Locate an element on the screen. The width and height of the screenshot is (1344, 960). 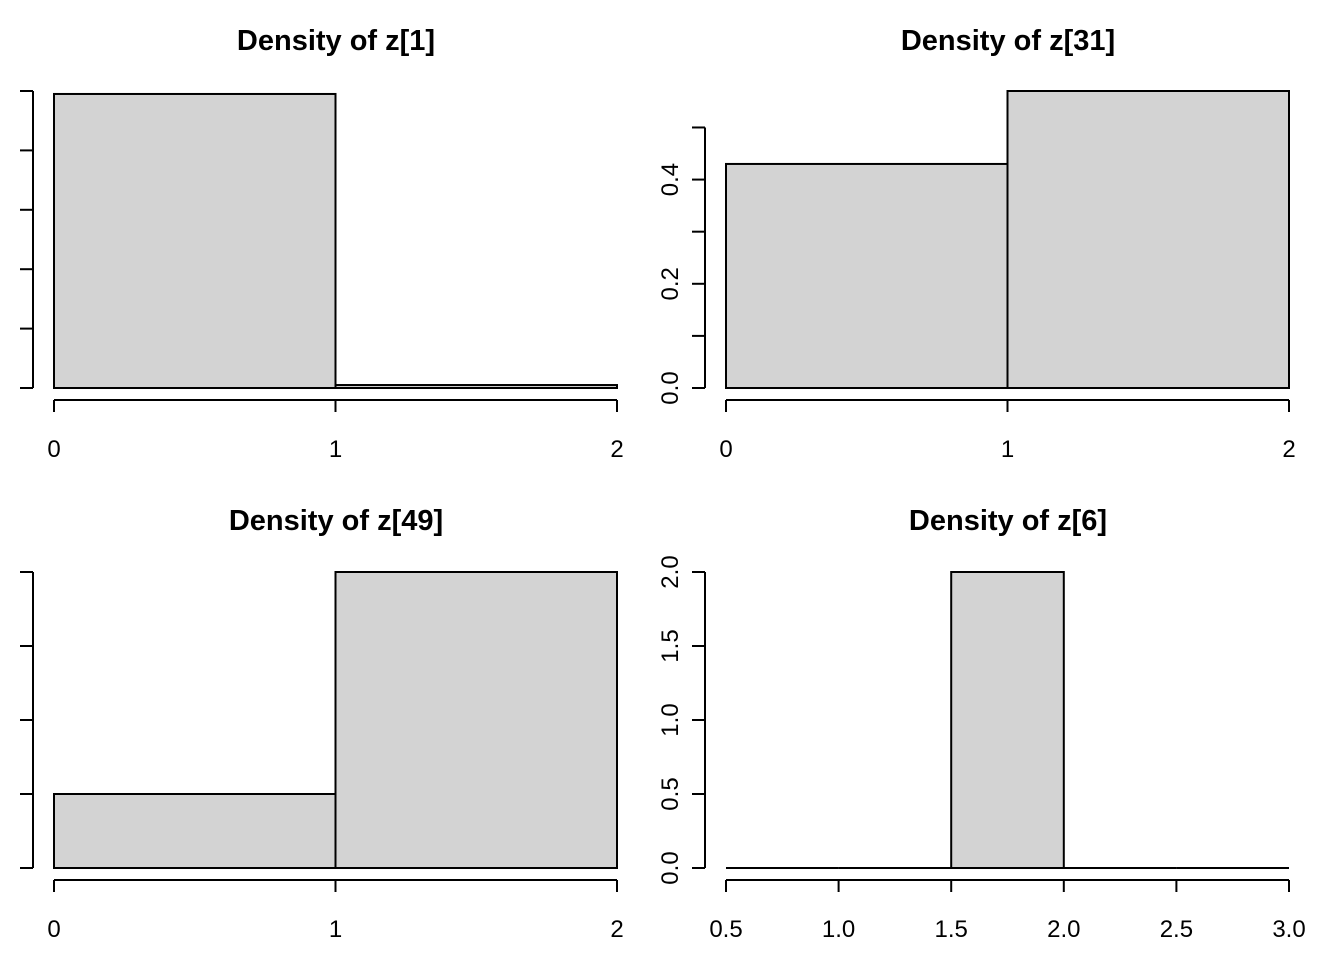
y-tick-label: 0.2 is located at coordinates (670, 283).